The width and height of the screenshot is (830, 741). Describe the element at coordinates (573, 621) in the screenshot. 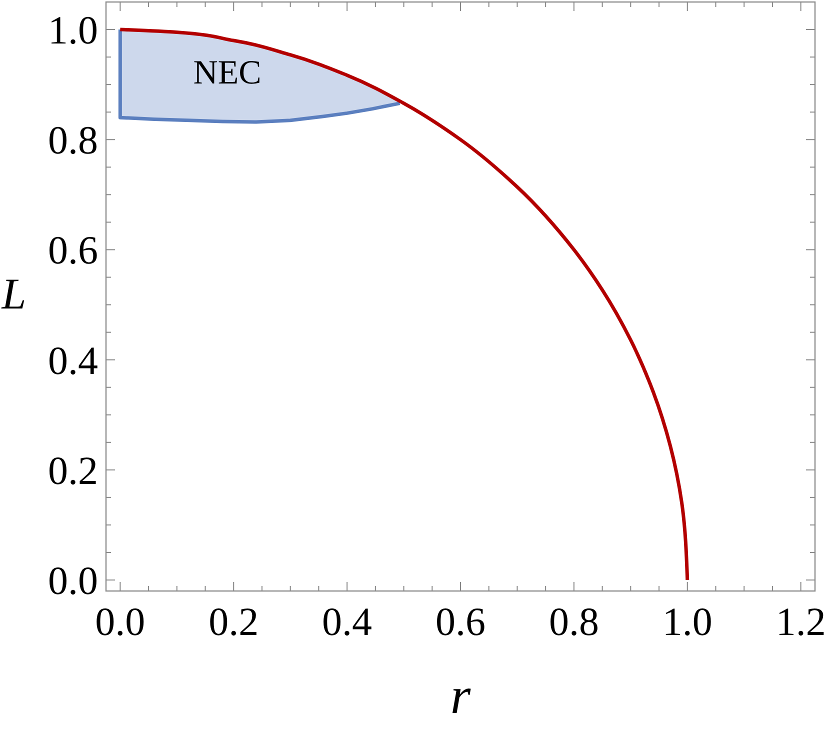

I see `x-tick-label: 0.8` at that location.